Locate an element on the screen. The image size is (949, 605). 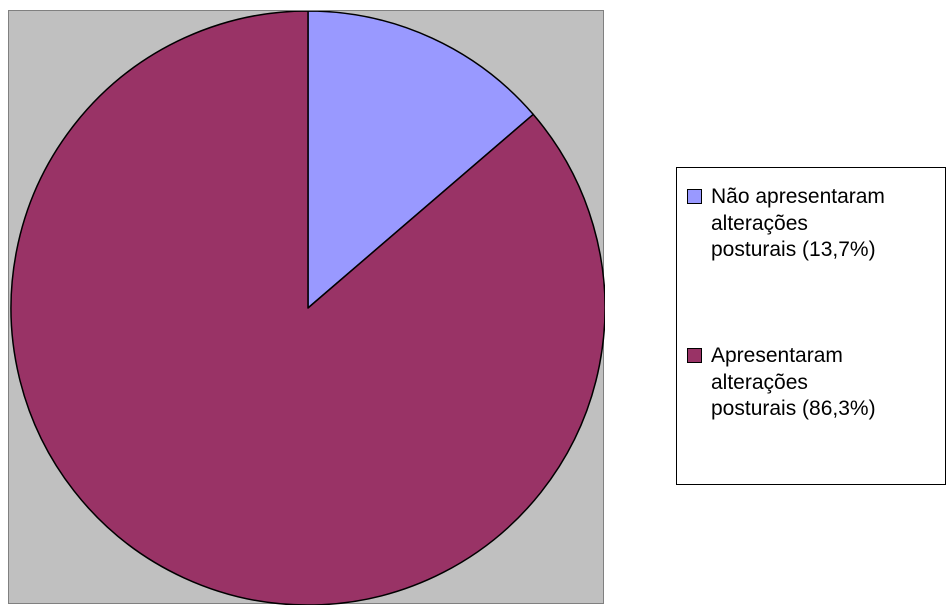
pie-slice-no-alterations is located at coordinates (420, 160).